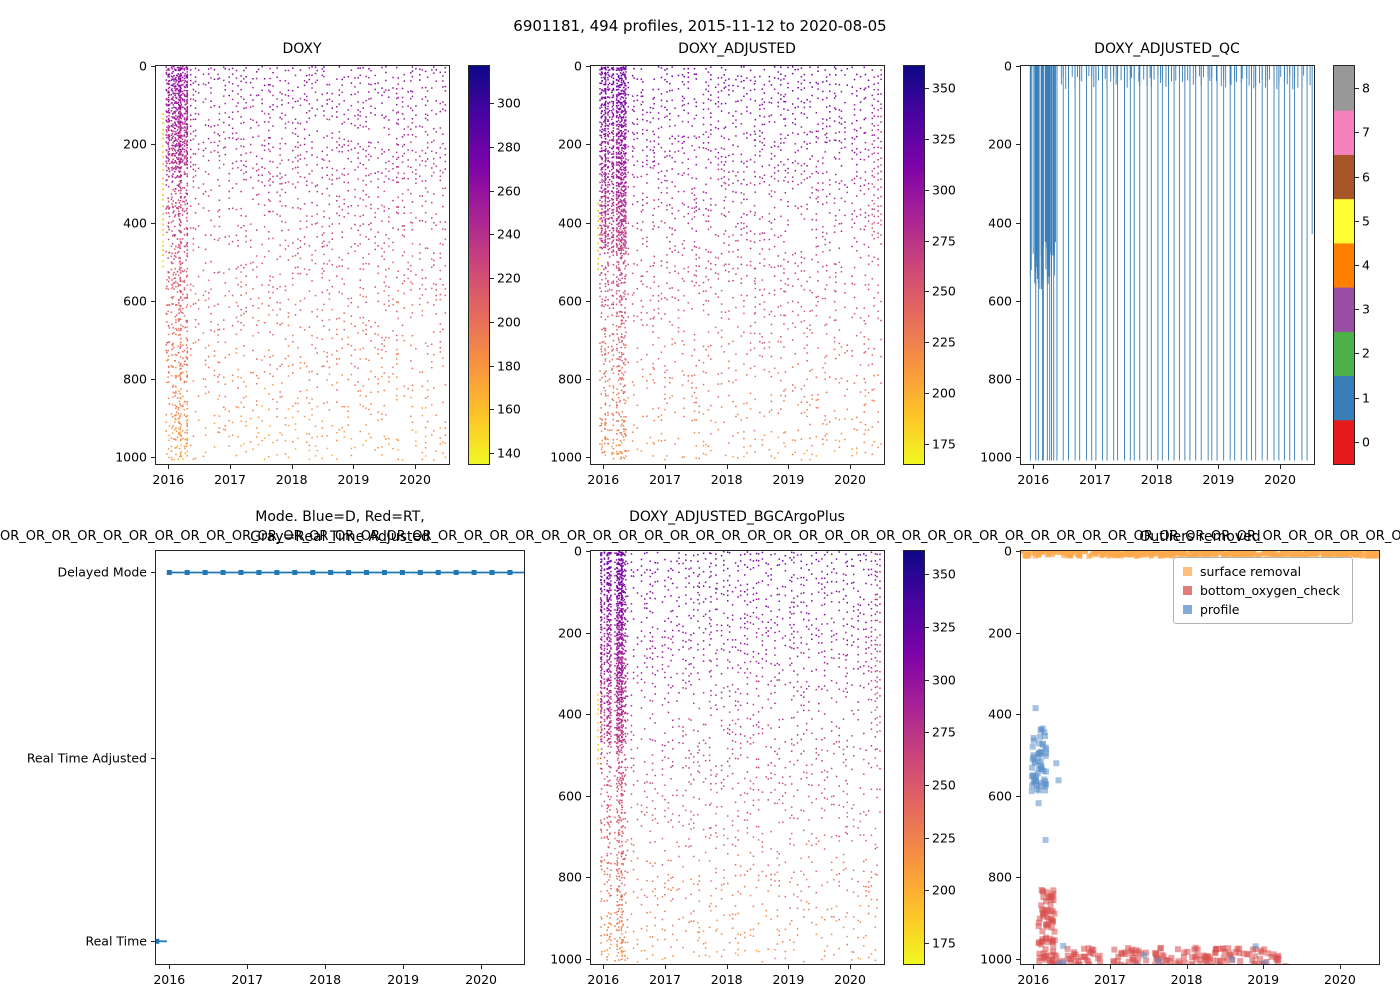 The height and width of the screenshot is (1000, 1400). I want to click on colorbar-tick-label: 275, so click(944, 241).